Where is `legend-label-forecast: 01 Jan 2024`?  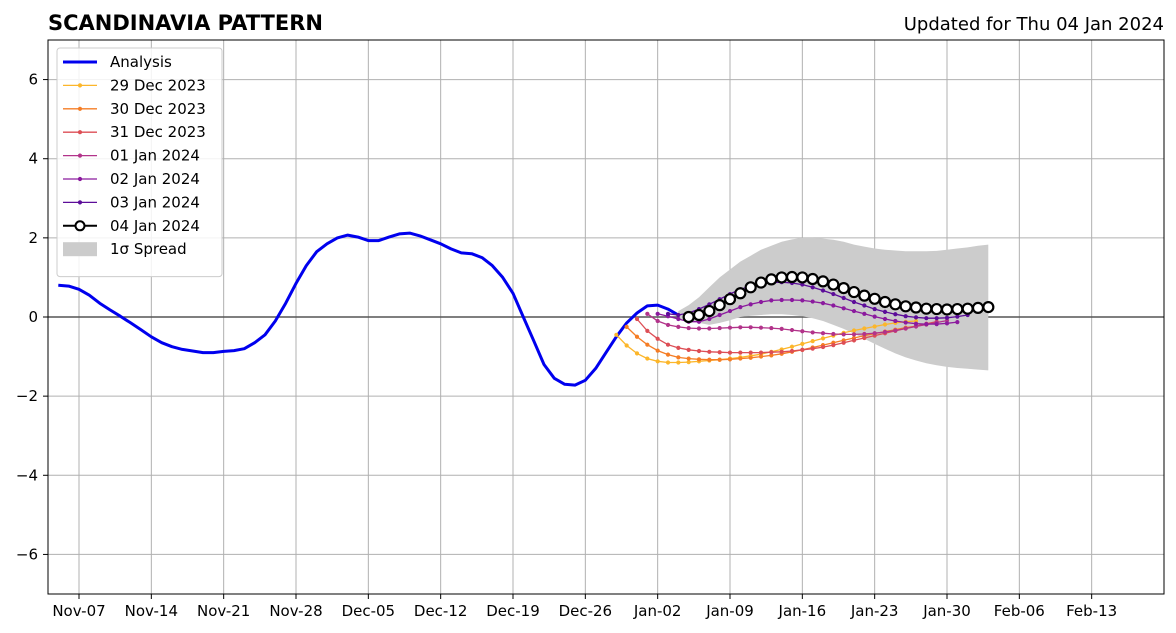 legend-label-forecast: 01 Jan 2024 is located at coordinates (155, 156).